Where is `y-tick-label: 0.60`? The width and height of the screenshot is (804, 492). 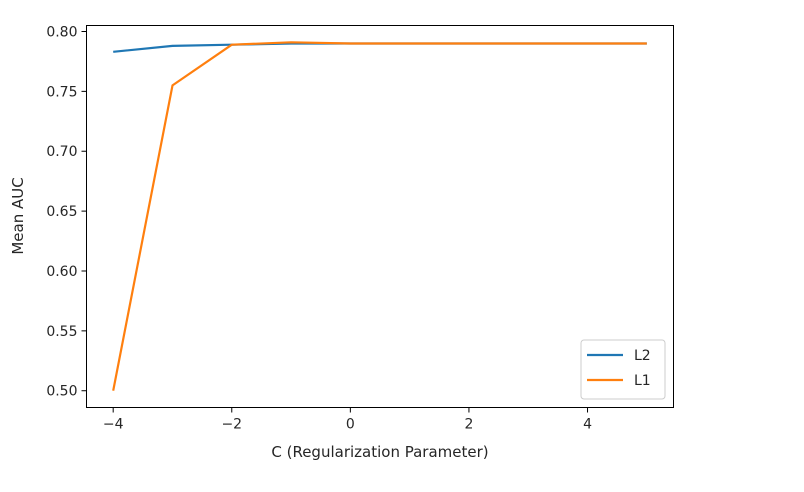
y-tick-label: 0.60 is located at coordinates (61, 272).